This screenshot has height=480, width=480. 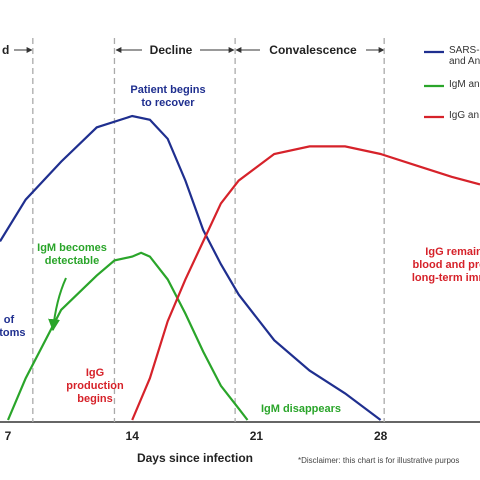 I want to click on legend-label: IgM an, so click(x=464, y=84).